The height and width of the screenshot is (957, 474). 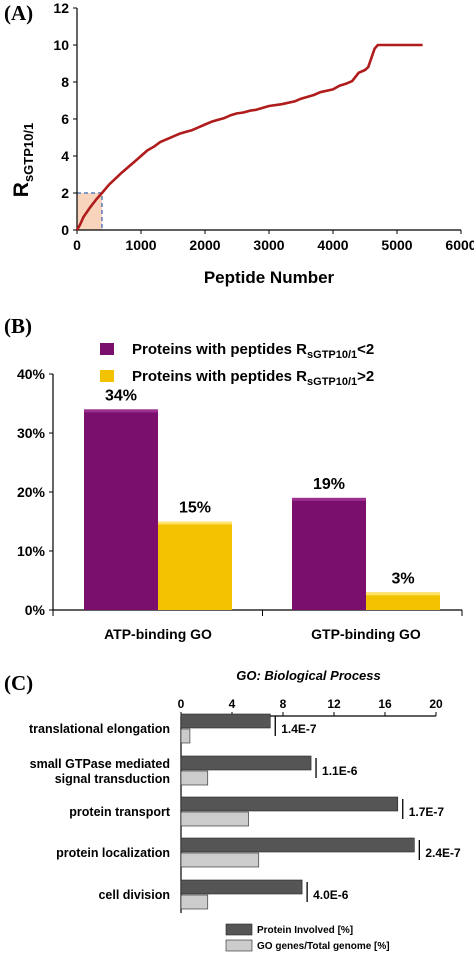 What do you see at coordinates (31, 492) in the screenshot?
I see `y-tick-label: 20%` at bounding box center [31, 492].